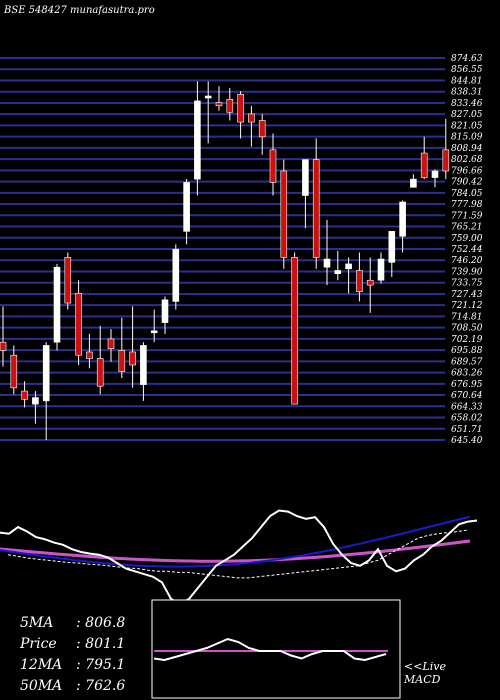 The width and height of the screenshot is (500, 700). Describe the element at coordinates (467, 149) in the screenshot. I see `y-tick-label: 808.94` at that location.